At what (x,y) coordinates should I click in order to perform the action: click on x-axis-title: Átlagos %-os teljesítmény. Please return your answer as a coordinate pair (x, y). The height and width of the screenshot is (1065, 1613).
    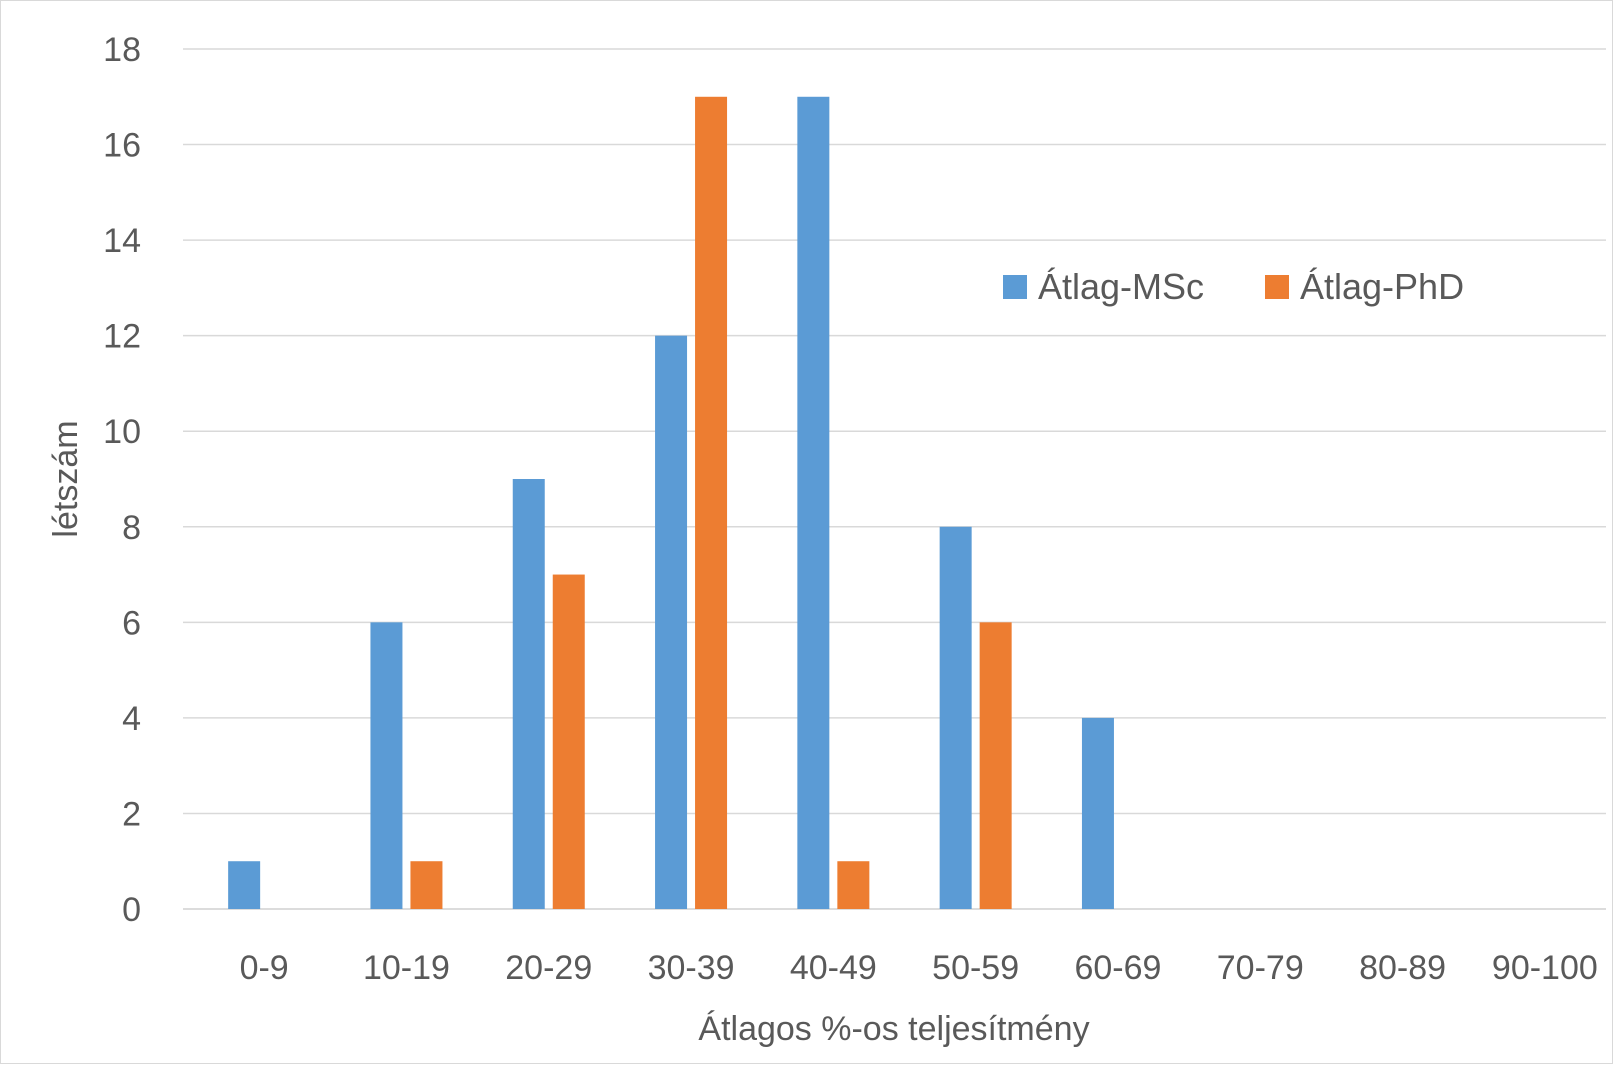
    Looking at the image, I should click on (893, 1029).